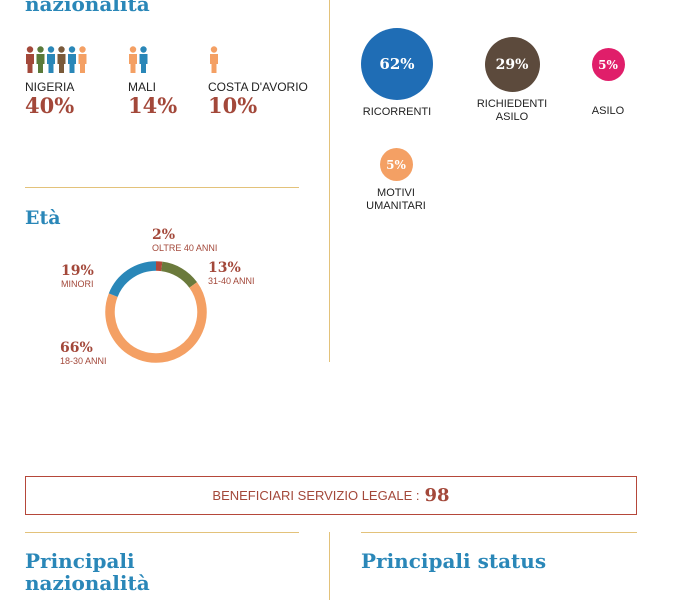 This screenshot has height=600, width=673. What do you see at coordinates (83, 361) in the screenshot?
I see `slice-category: 18-30 ANNI` at bounding box center [83, 361].